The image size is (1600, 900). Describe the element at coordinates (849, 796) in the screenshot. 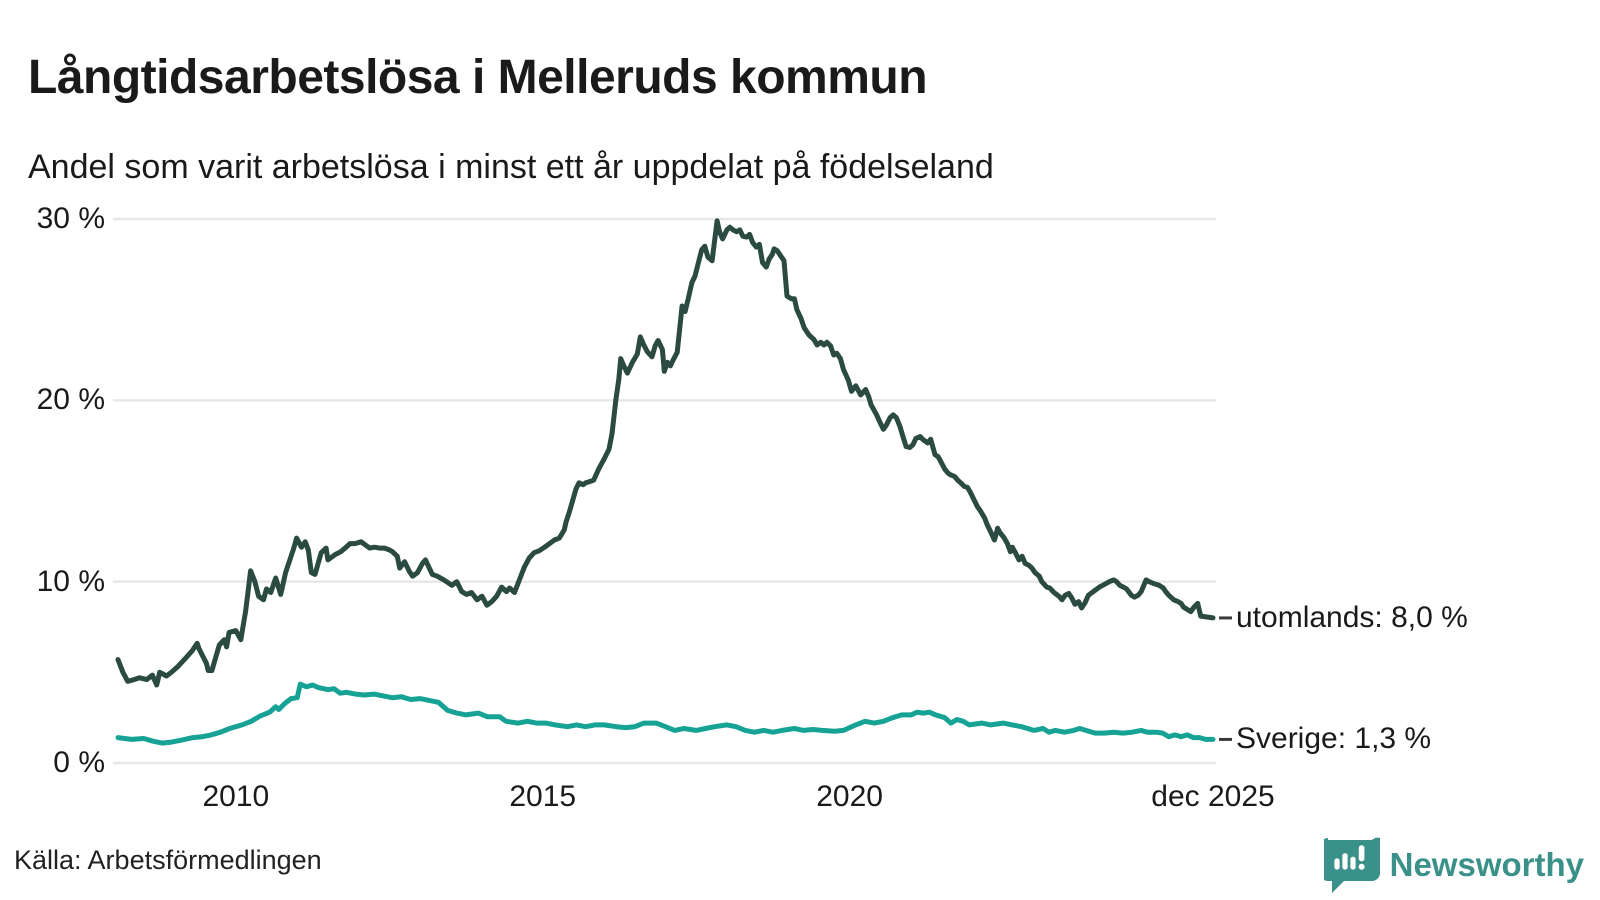

I see `x-tick-label-2020: 2020` at that location.